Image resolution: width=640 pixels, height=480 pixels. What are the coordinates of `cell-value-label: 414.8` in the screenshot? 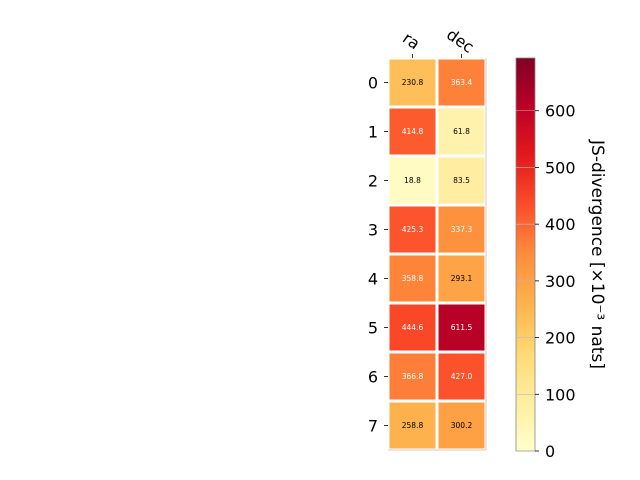 It's located at (413, 131).